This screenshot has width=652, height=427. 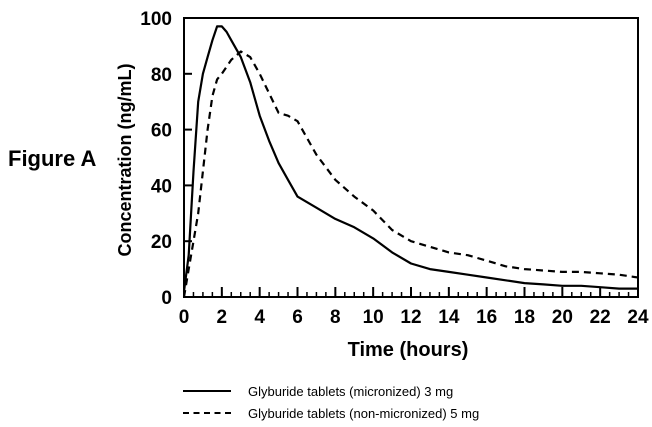 What do you see at coordinates (373, 317) in the screenshot?
I see `x-tick-label: 10` at bounding box center [373, 317].